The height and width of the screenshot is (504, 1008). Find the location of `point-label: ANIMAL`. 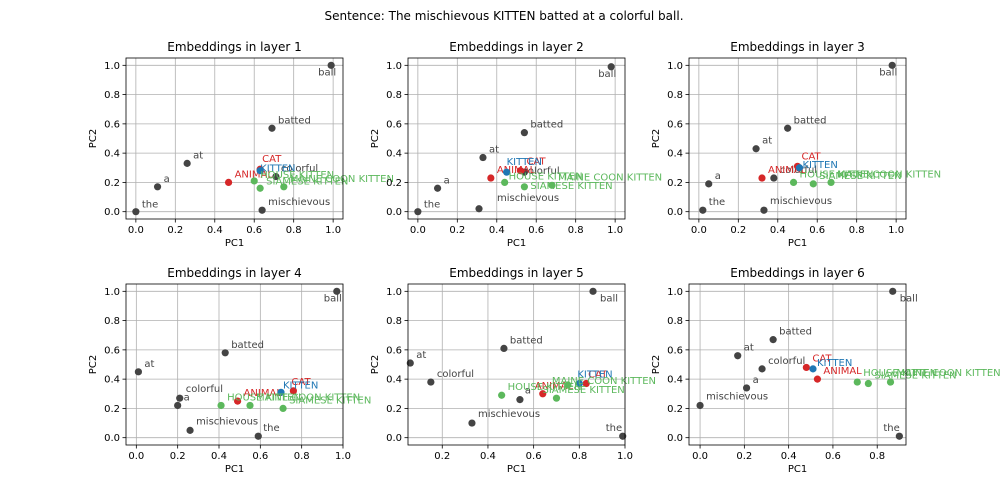

point-label: ANIMAL is located at coordinates (554, 386).